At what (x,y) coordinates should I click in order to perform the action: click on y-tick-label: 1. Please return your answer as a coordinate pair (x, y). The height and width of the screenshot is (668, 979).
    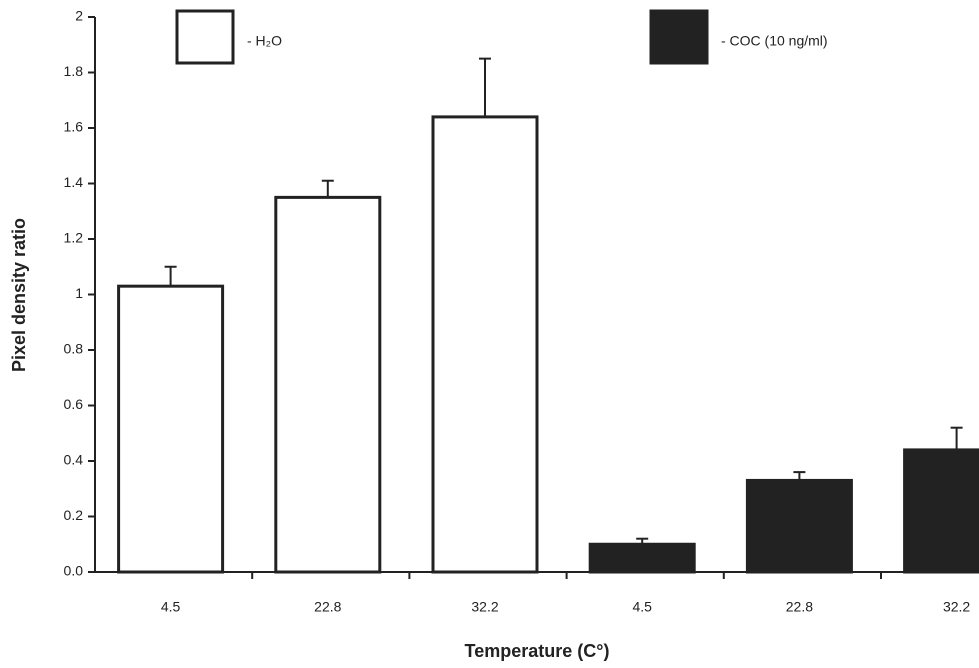
    Looking at the image, I should click on (79, 293).